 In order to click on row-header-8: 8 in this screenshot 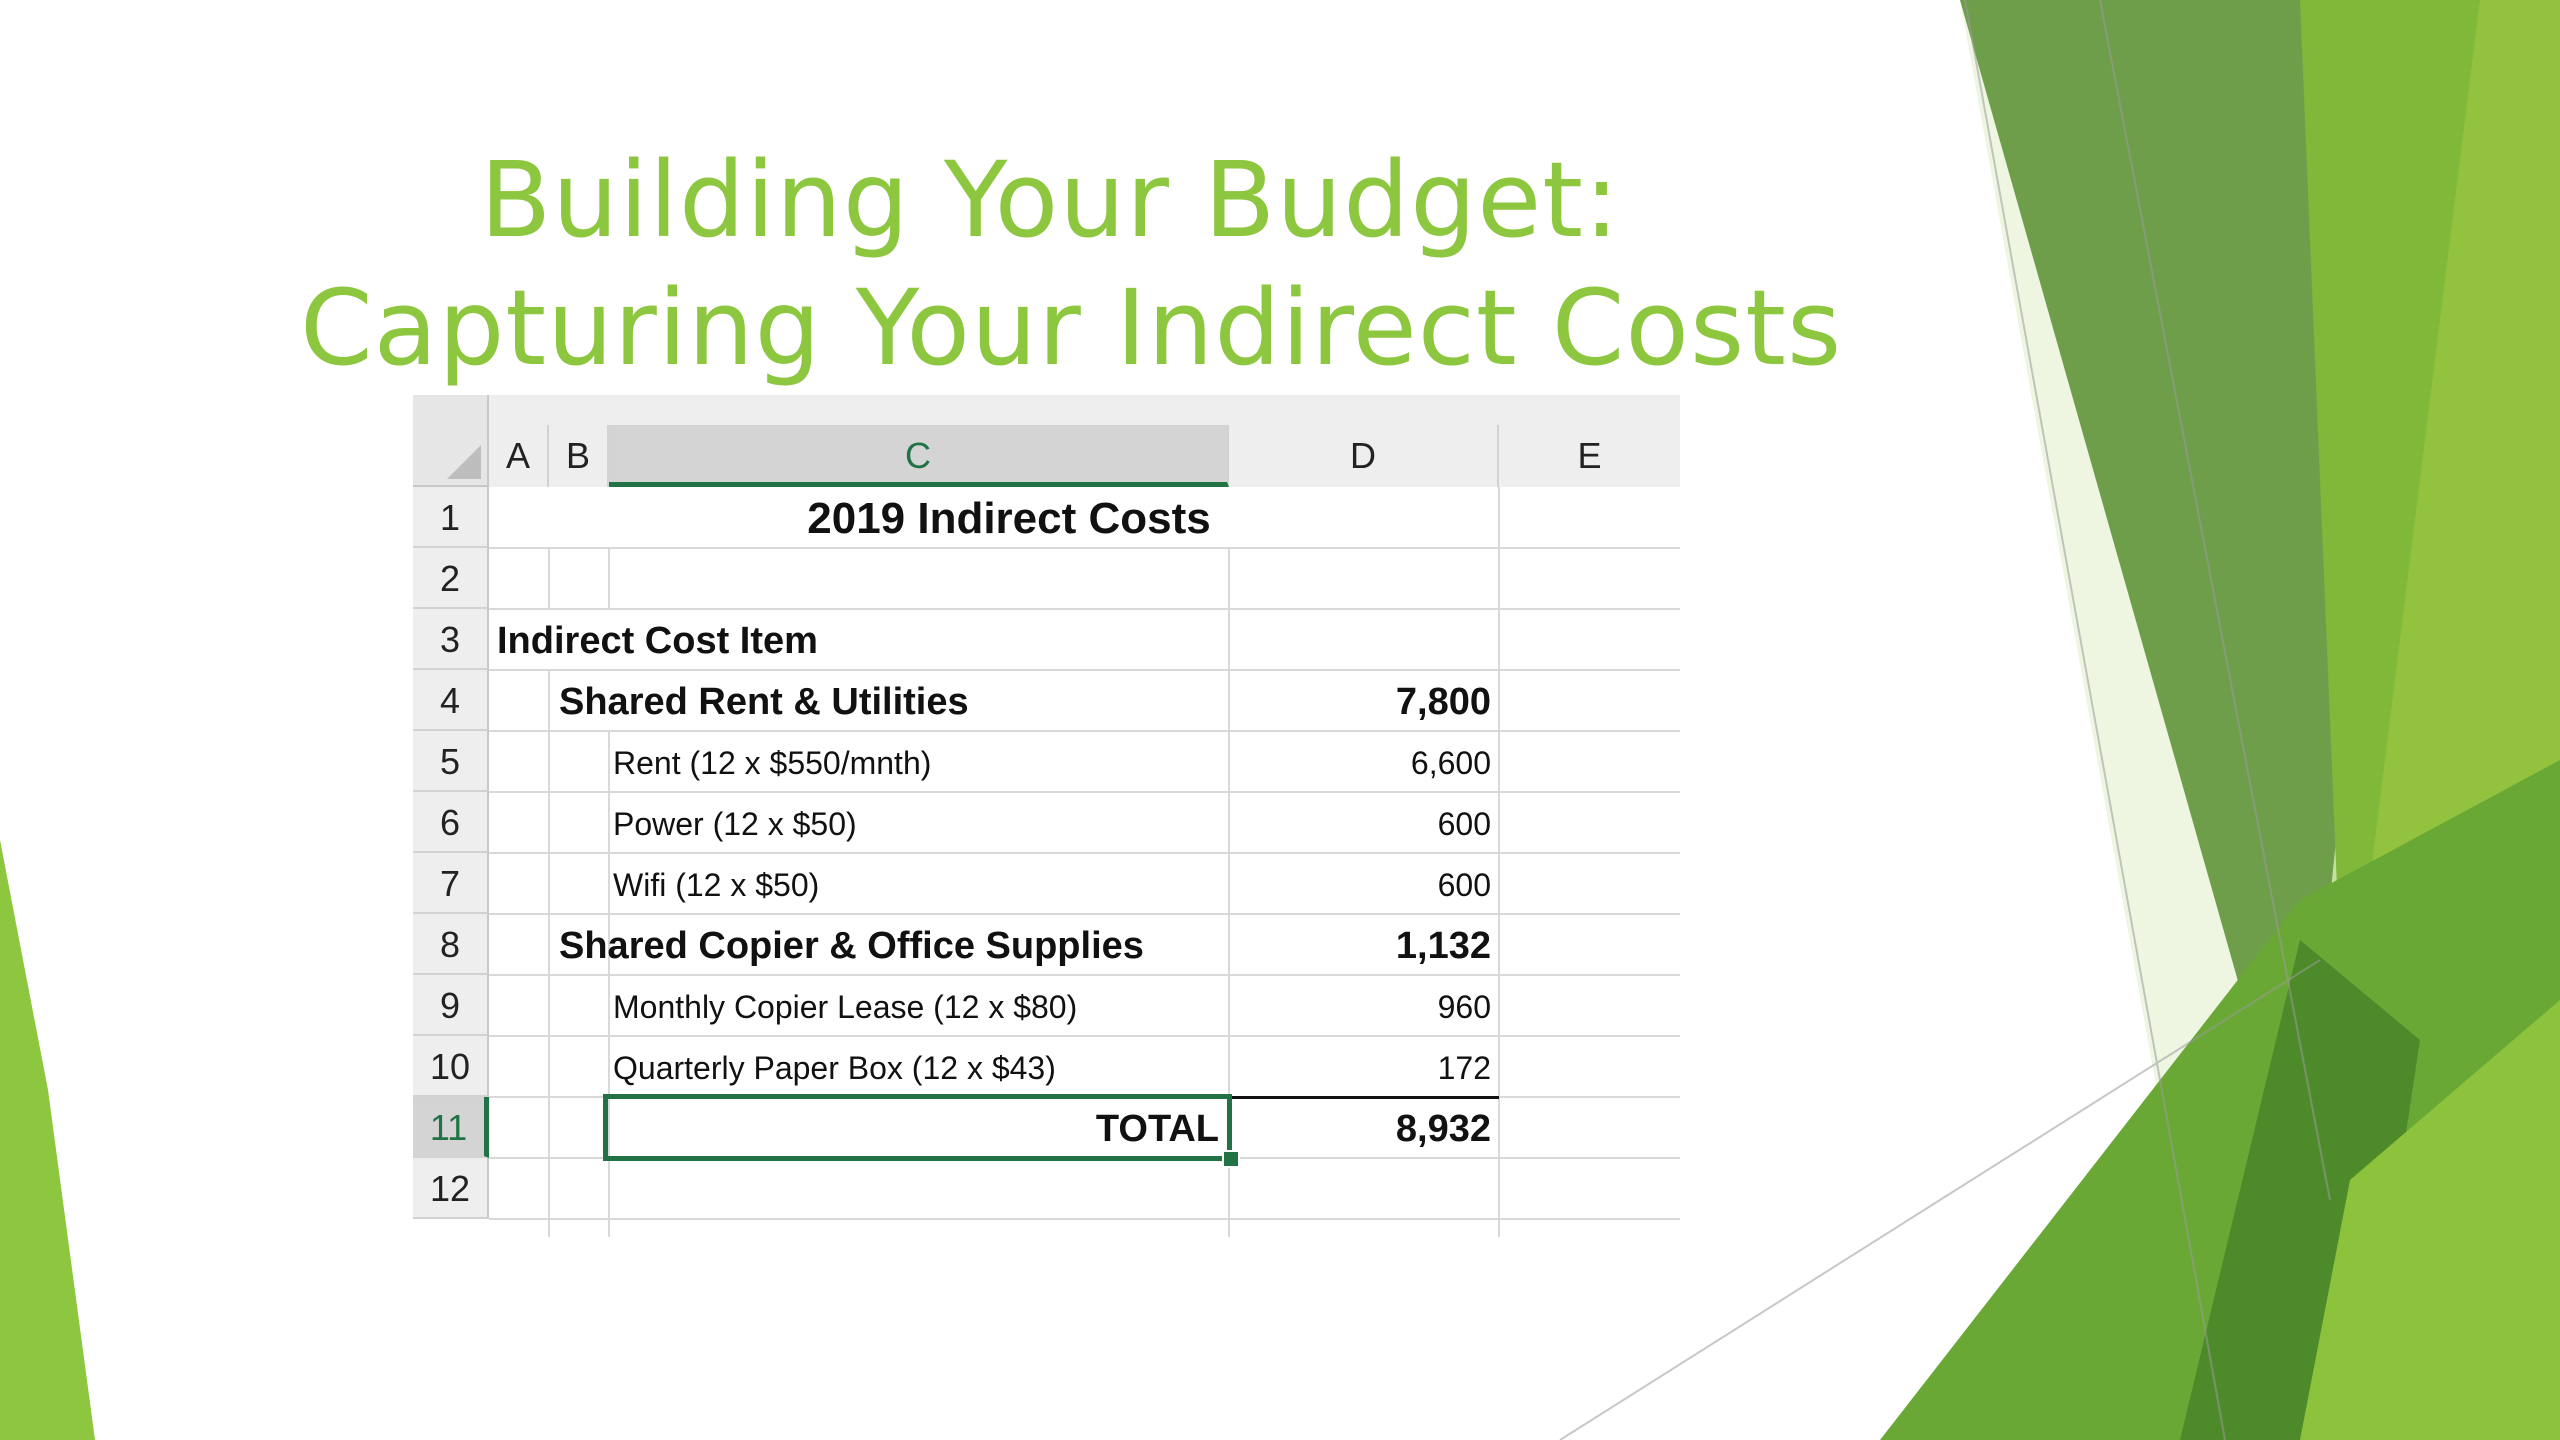, I will do `click(451, 944)`.